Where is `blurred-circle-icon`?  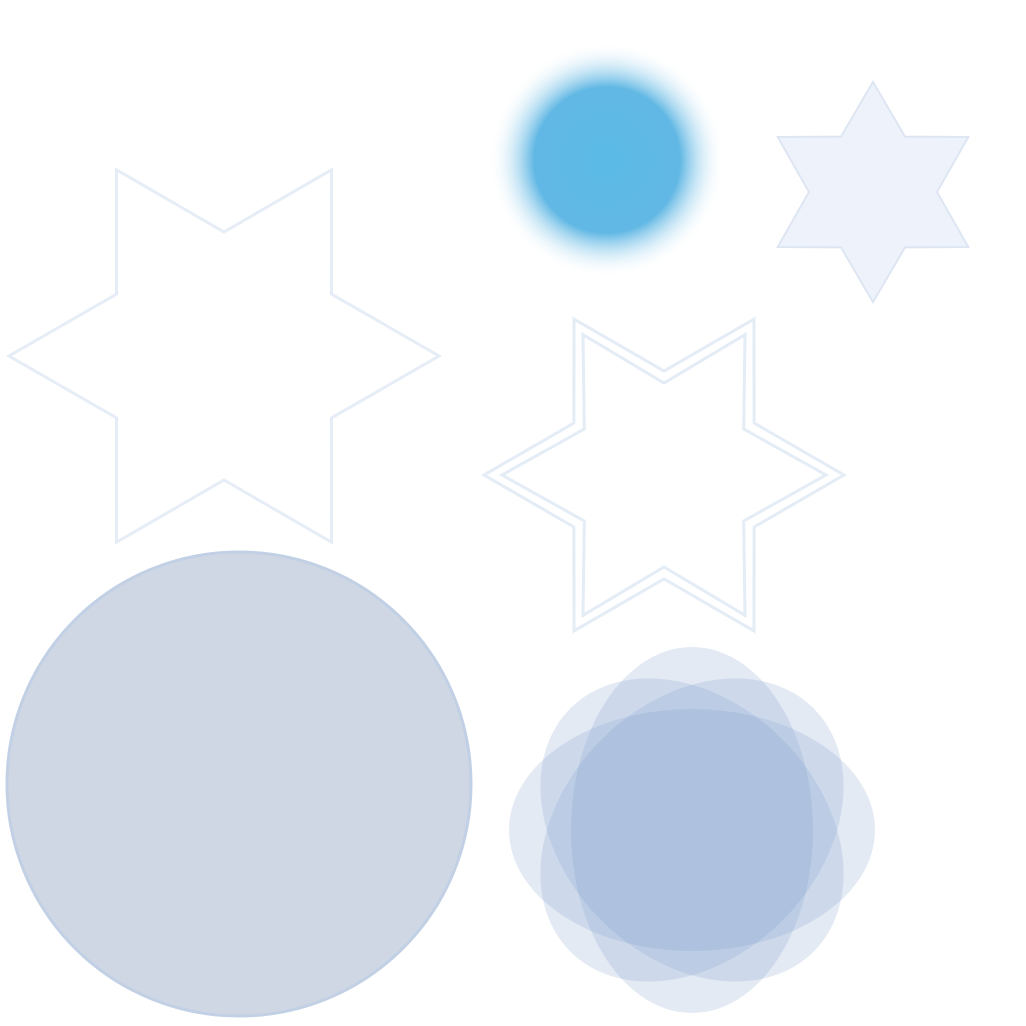
blurred-circle-icon is located at coordinates (607, 160).